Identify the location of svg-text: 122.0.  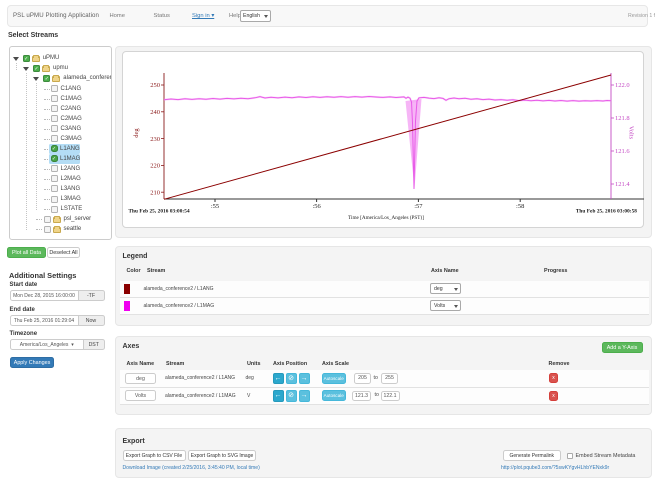
(622, 85).